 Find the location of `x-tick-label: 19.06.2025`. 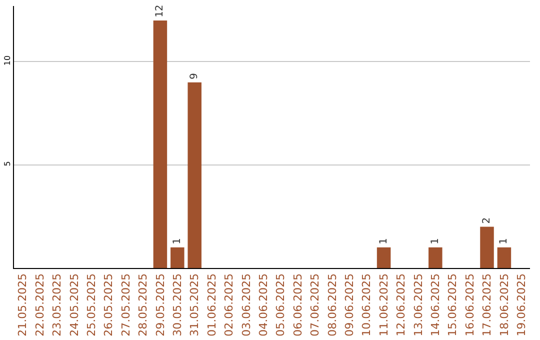

x-tick-label: 19.06.2025 is located at coordinates (521, 304).